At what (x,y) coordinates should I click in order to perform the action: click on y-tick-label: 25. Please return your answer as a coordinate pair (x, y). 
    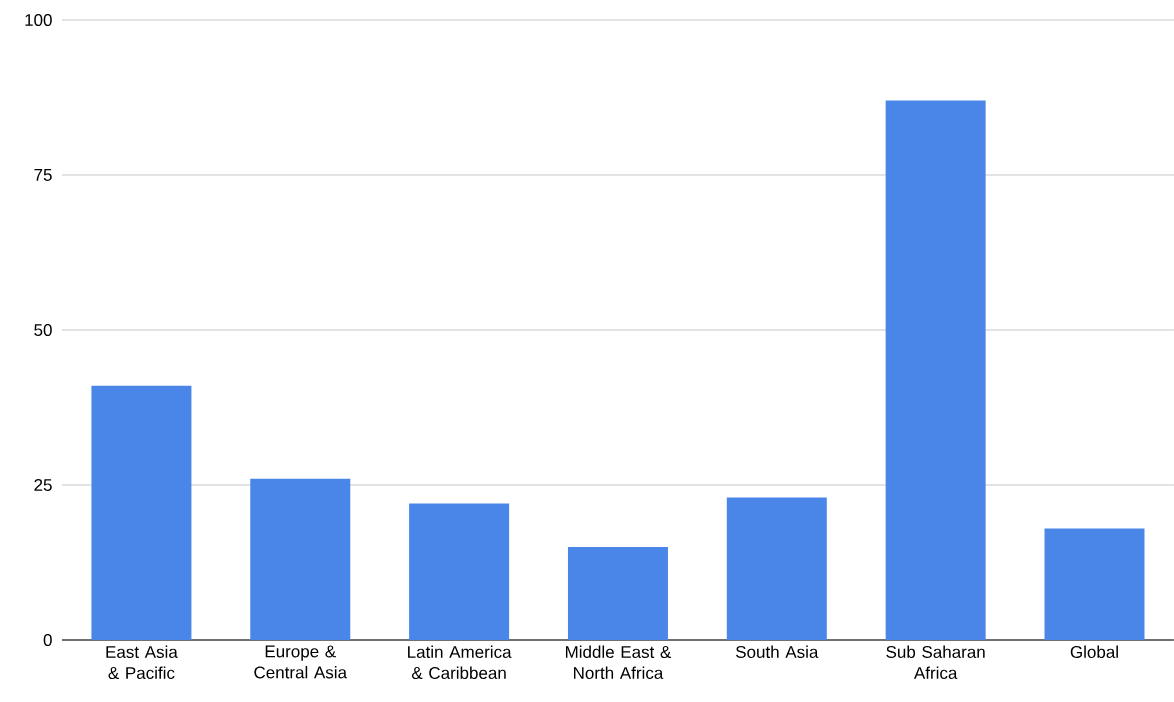
    Looking at the image, I should click on (43, 485).